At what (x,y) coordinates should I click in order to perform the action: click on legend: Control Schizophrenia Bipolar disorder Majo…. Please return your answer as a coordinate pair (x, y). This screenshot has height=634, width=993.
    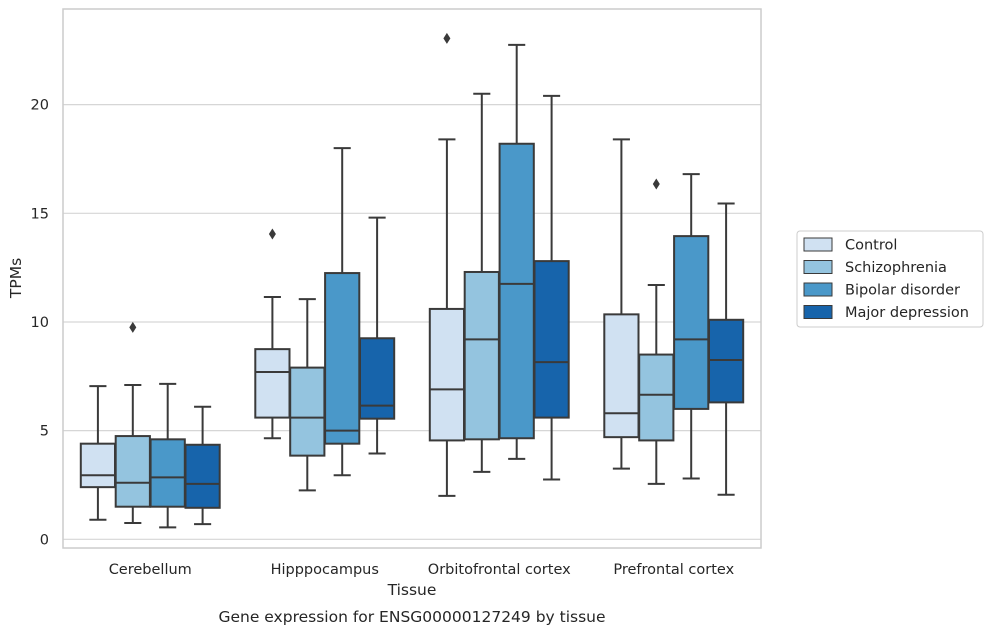
    Looking at the image, I should click on (890, 279).